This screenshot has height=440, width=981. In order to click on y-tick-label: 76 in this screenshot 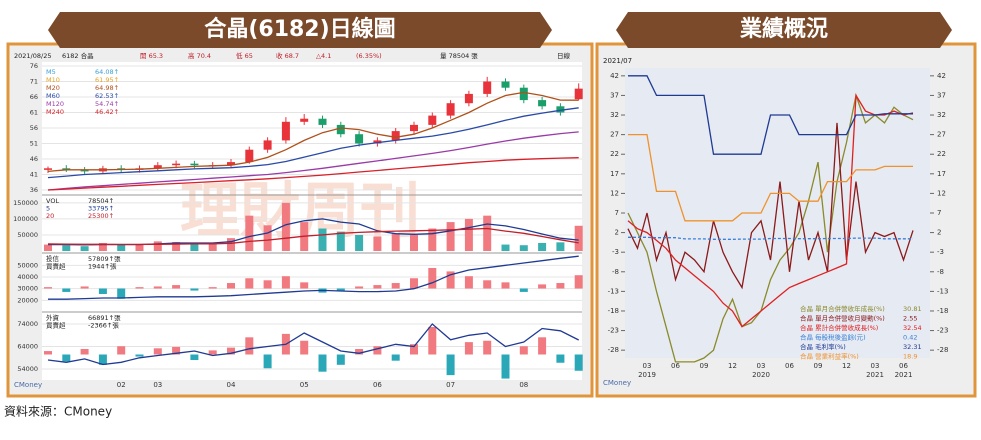, I will do `click(34, 66)`.